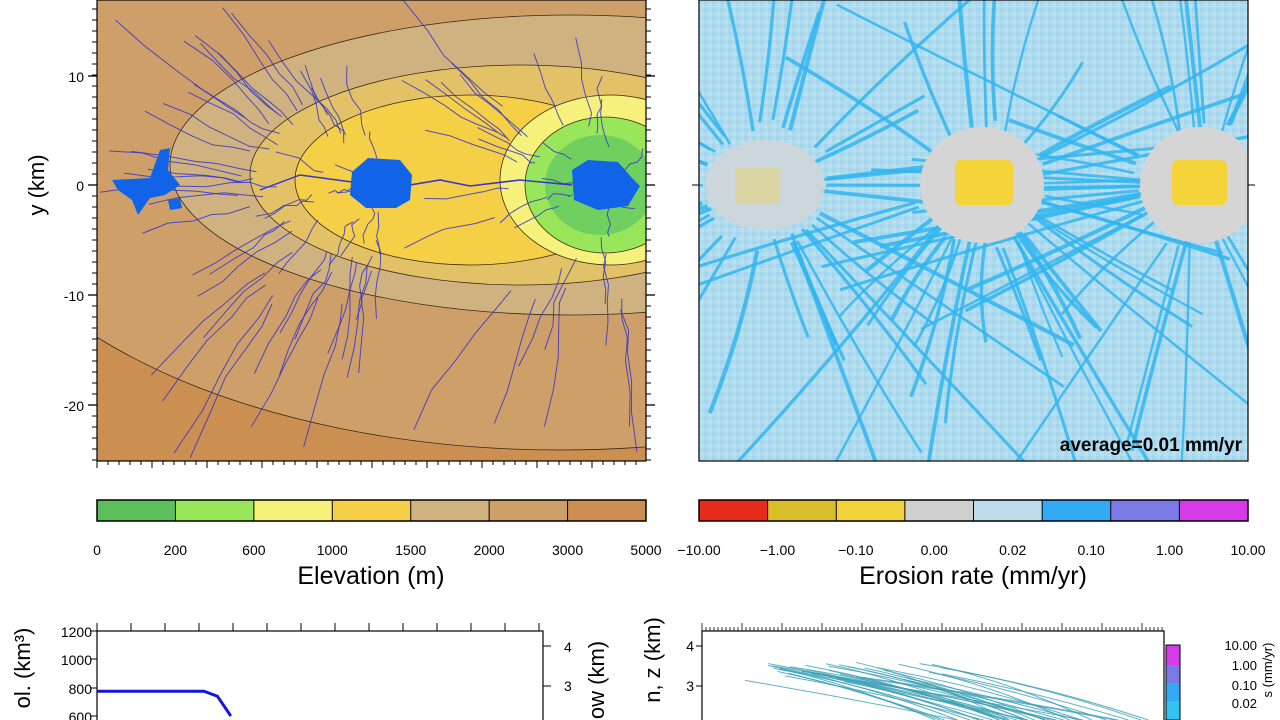  I want to click on volume-ytick-1200: 1200, so click(76, 632).